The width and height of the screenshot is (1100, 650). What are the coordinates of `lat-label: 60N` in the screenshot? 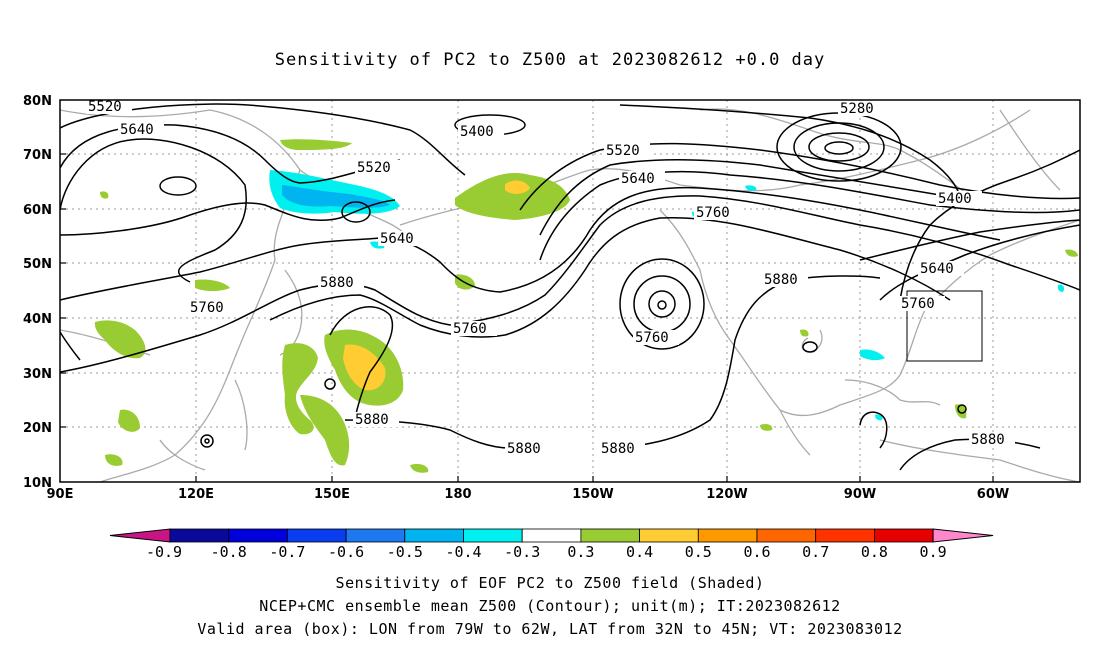 It's located at (37, 210).